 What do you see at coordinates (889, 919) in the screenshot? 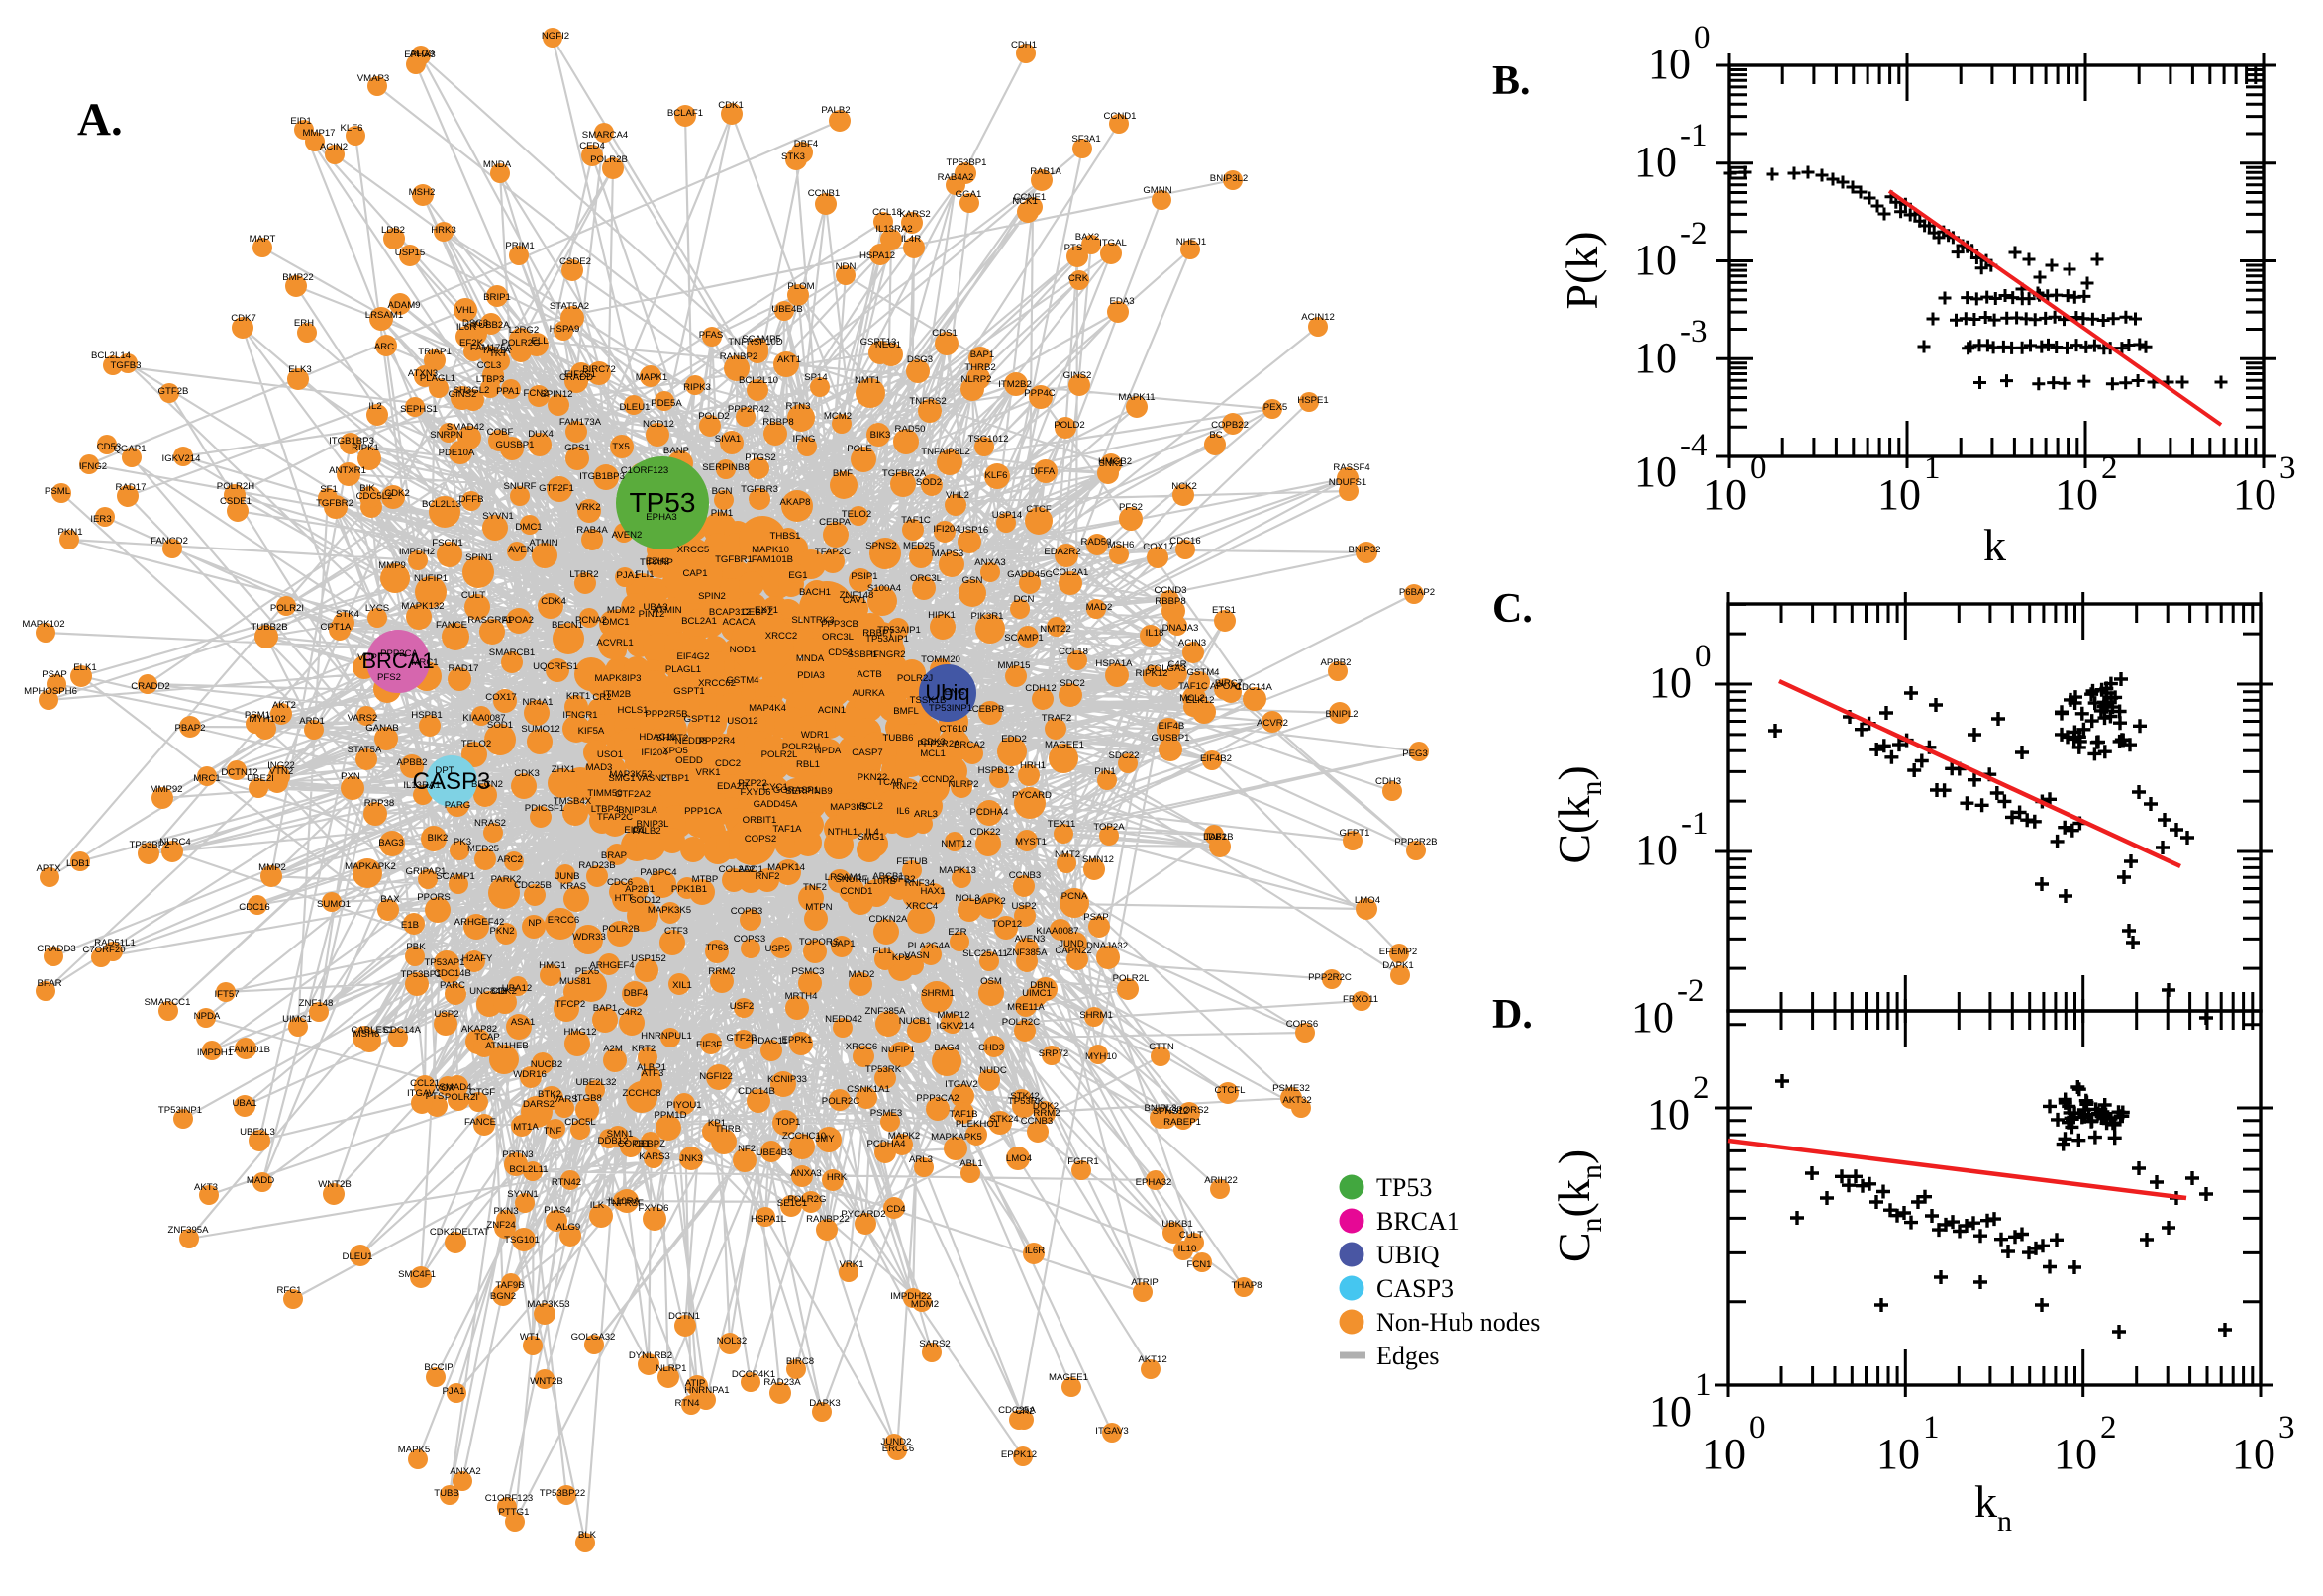
I see `svg-text: CDKN2A` at bounding box center [889, 919].